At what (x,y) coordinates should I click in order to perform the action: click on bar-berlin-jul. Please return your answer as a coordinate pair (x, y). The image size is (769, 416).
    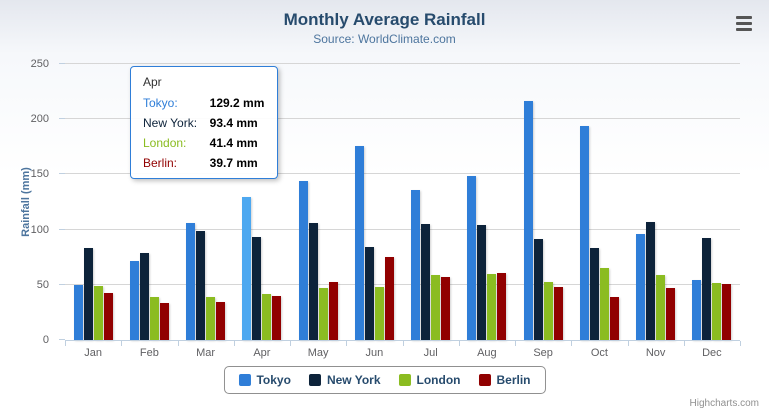
    Looking at the image, I should click on (446, 308).